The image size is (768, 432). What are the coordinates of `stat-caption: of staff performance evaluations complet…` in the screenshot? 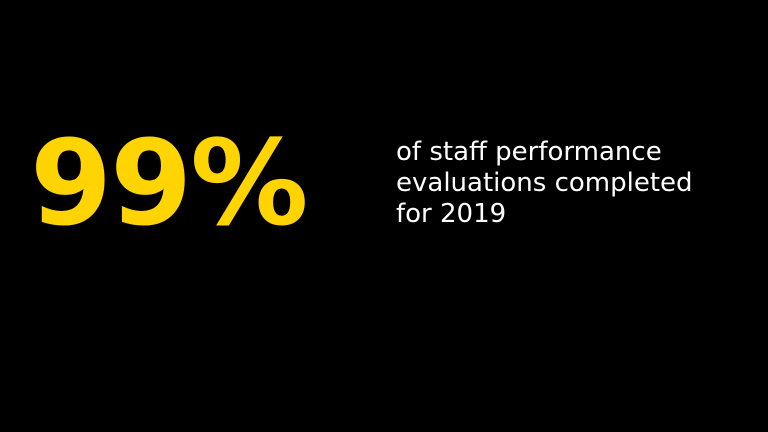 It's located at (576, 183).